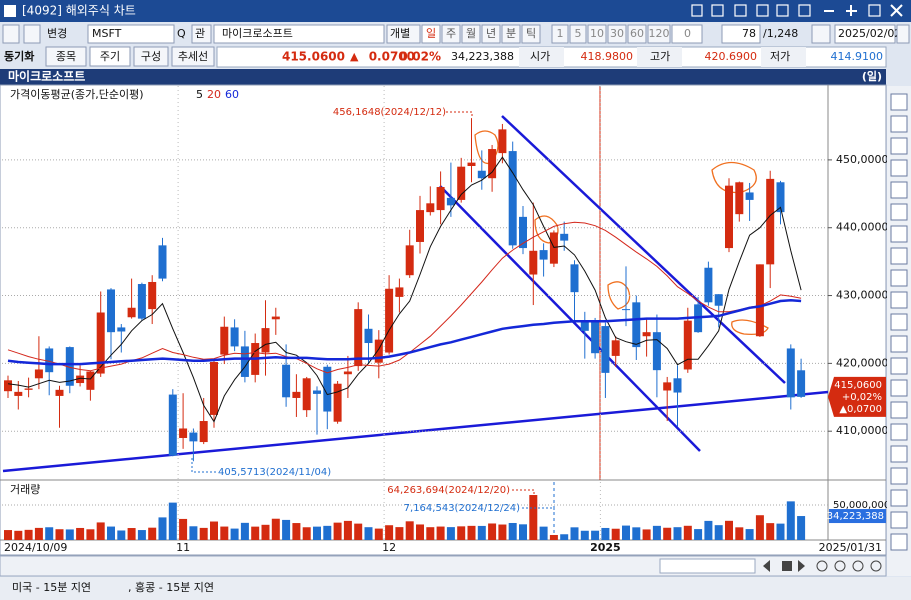 Image resolution: width=911 pixels, height=600 pixels. Describe the element at coordinates (523, 492) in the screenshot. I see `annotation-leader` at that location.